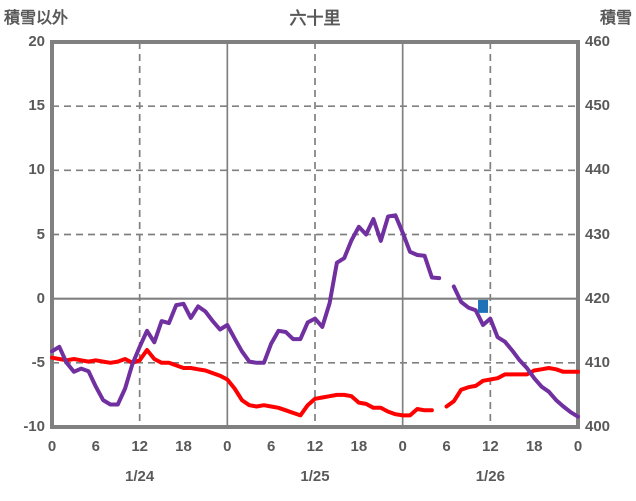 Image resolution: width=636 pixels, height=501 pixels. Describe the element at coordinates (36, 18) in the screenshot. I see `left-axis-title: 積雪以外` at that location.